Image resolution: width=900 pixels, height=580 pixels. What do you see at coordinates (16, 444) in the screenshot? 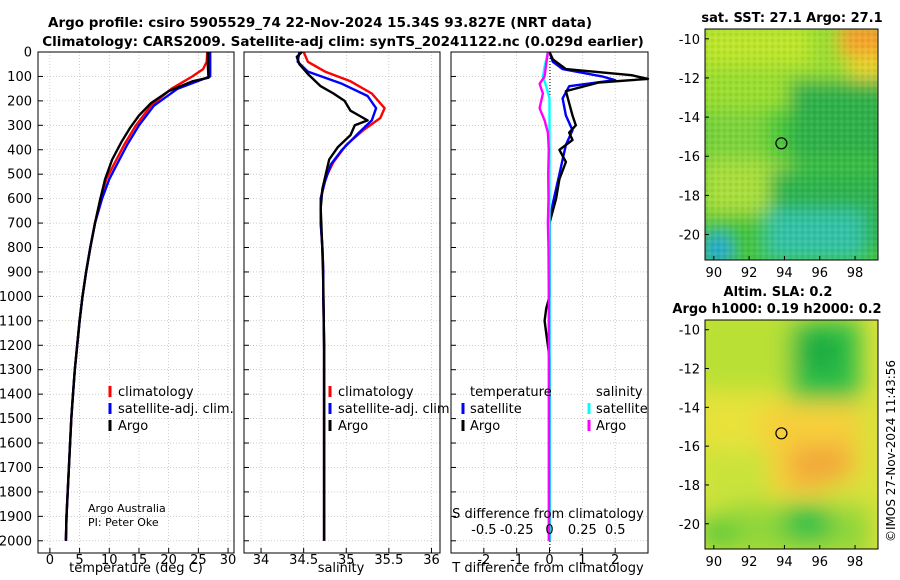
I see `depth-tick-label: 1600` at bounding box center [16, 444].